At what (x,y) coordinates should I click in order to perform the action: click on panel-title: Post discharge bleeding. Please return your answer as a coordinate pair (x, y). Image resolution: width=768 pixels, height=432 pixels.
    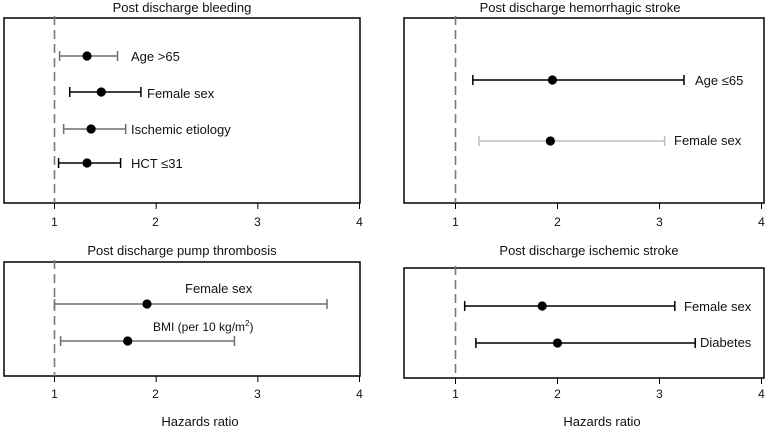
    Looking at the image, I should click on (182, 7).